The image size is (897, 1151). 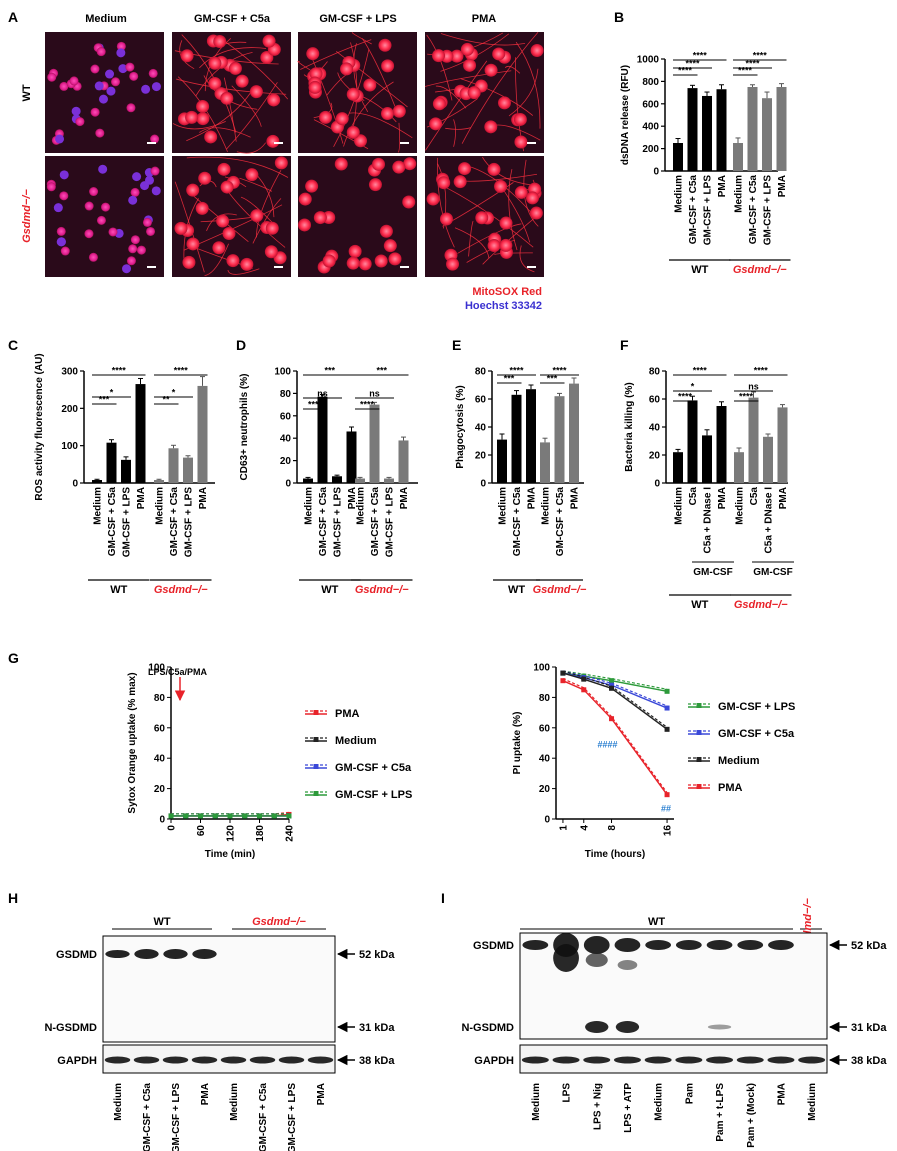 I want to click on band-smear, so click(x=566, y=958).